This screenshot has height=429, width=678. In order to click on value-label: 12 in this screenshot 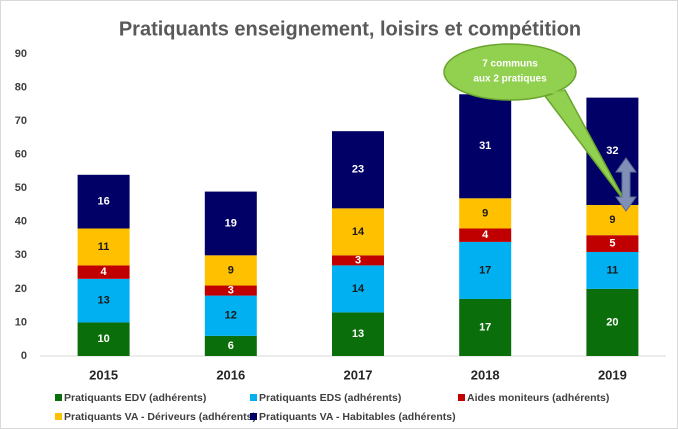, I will do `click(231, 316)`.